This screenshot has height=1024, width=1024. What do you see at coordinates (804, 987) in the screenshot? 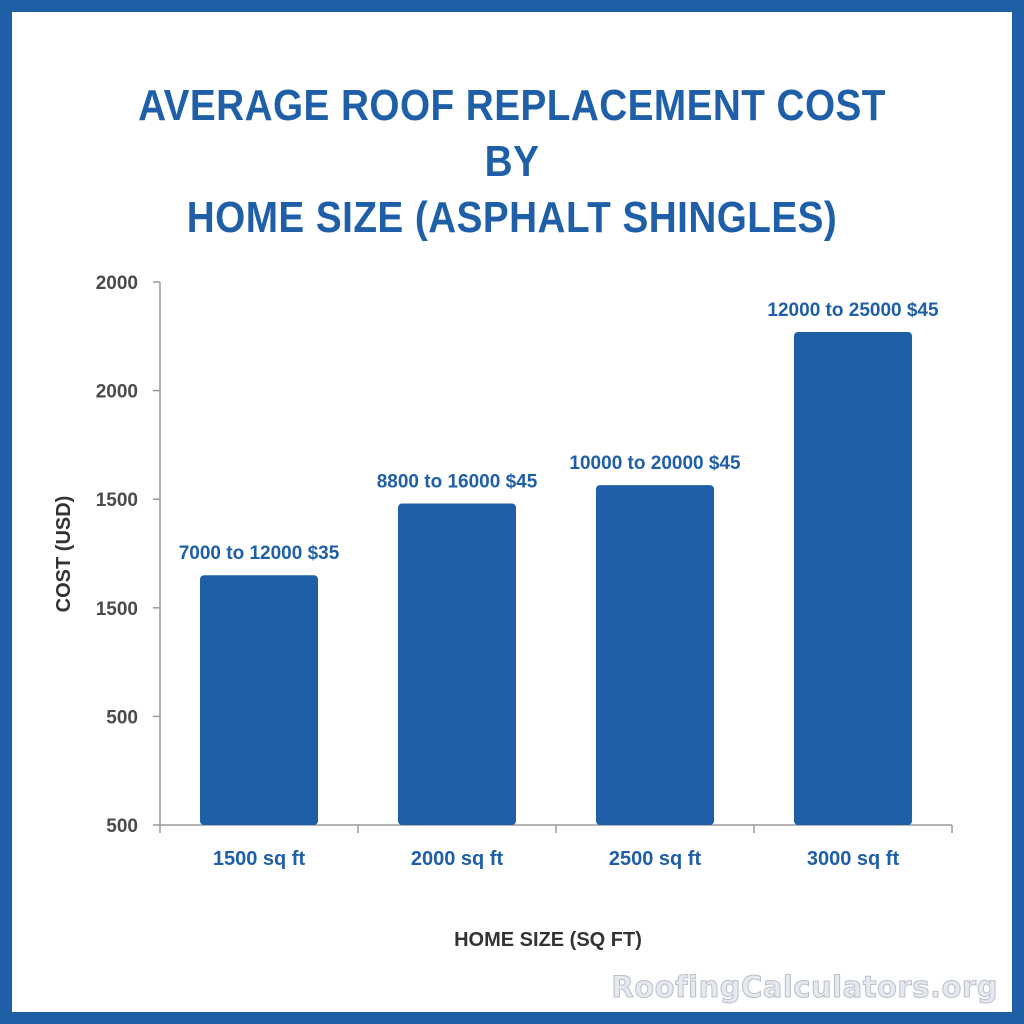
I see `watermark-text: RoofingCalculators.org` at bounding box center [804, 987].